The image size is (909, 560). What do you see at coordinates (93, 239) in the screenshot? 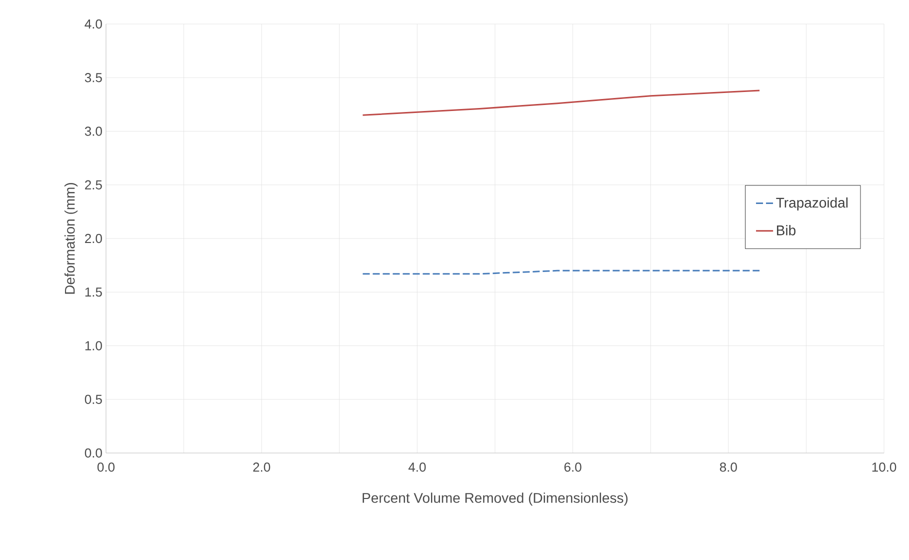
I see `y-tick-label: 2.0` at bounding box center [93, 239].